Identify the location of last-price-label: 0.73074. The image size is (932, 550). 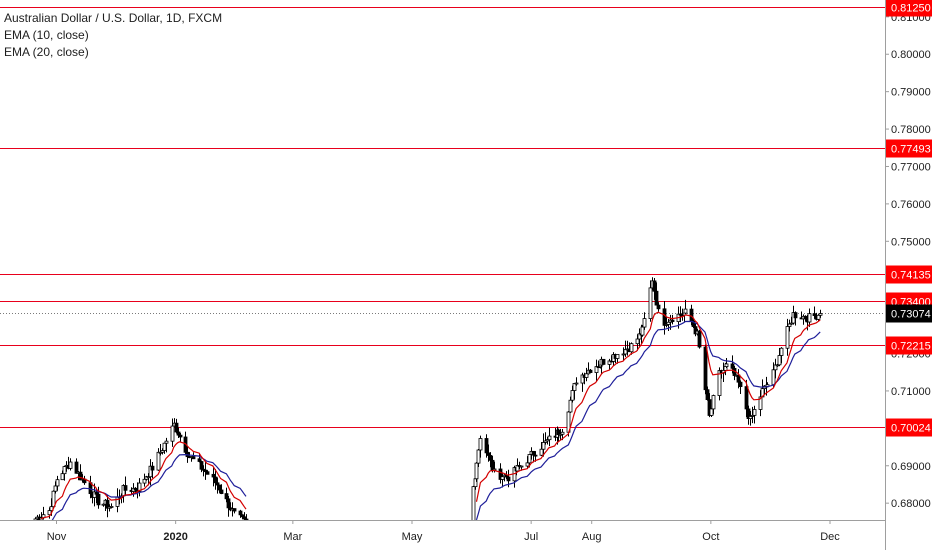
(911, 315).